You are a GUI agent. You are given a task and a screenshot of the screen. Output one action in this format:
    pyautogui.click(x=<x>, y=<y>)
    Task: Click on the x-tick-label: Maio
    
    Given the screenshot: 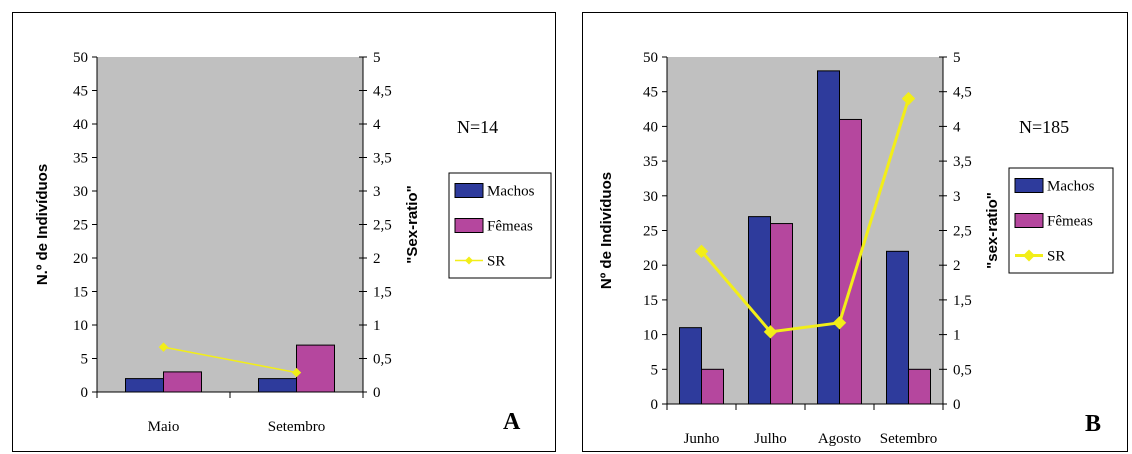 What is the action you would take?
    pyautogui.click(x=164, y=427)
    